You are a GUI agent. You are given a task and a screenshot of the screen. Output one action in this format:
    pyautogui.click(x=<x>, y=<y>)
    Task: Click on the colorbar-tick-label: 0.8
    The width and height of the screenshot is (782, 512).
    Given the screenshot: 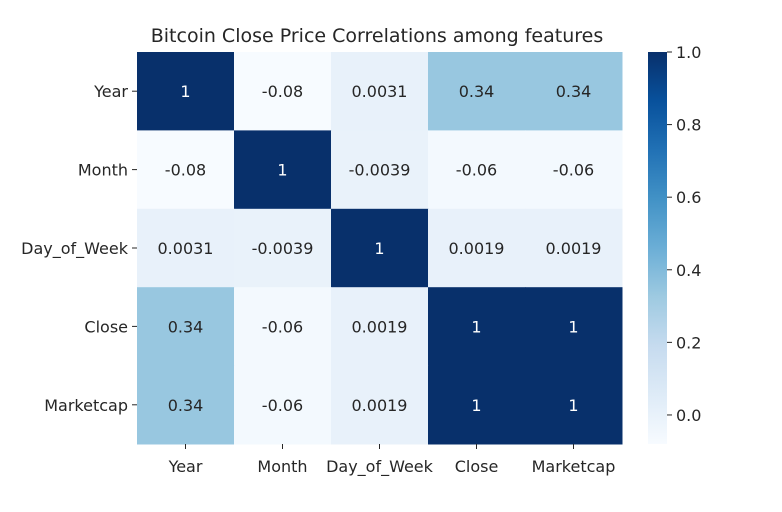 What is the action you would take?
    pyautogui.click(x=688, y=125)
    